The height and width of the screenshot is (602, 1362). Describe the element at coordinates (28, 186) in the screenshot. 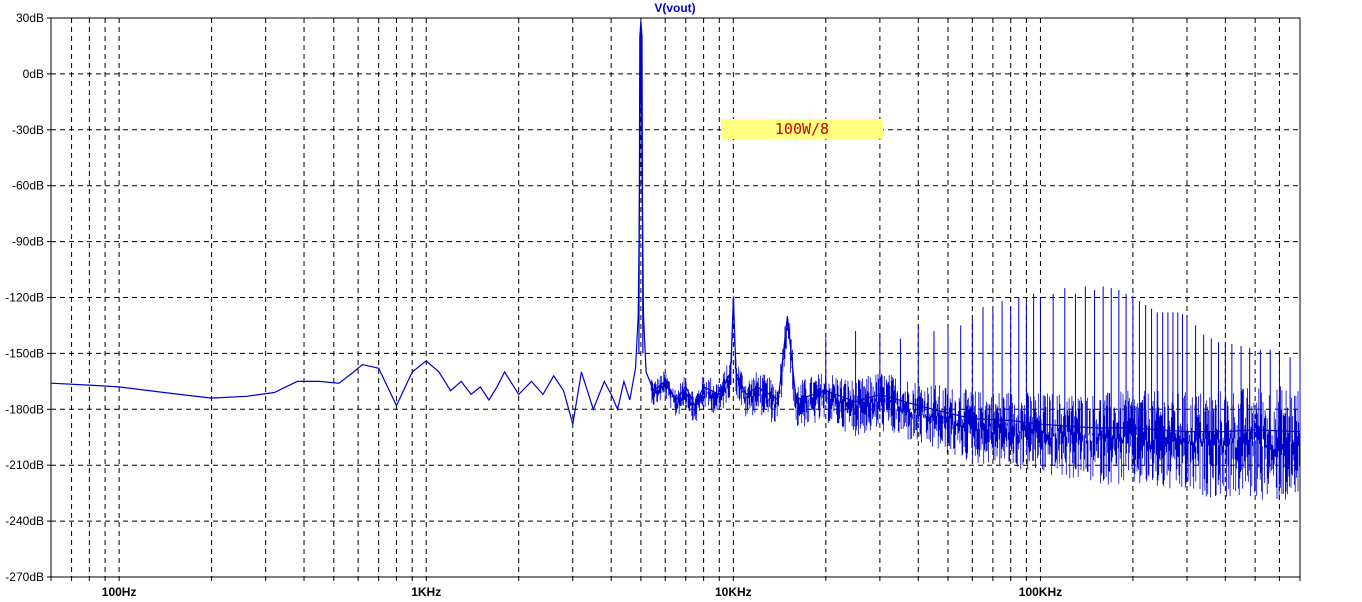

I see `y-tick-label: -60dB` at that location.